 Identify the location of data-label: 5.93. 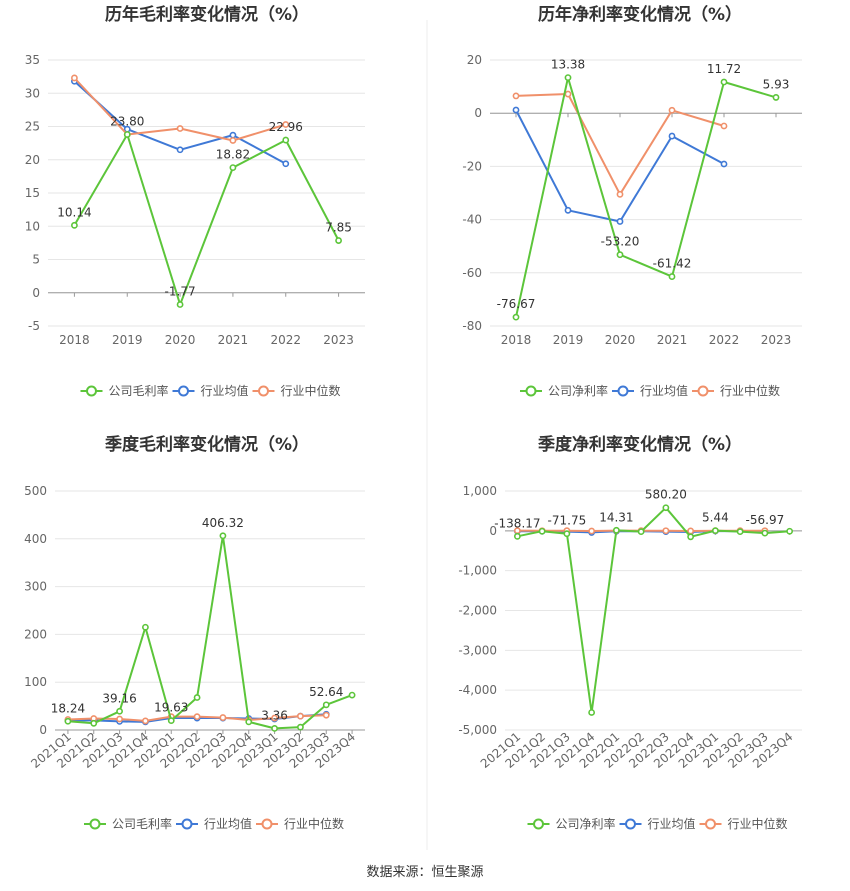
(776, 84).